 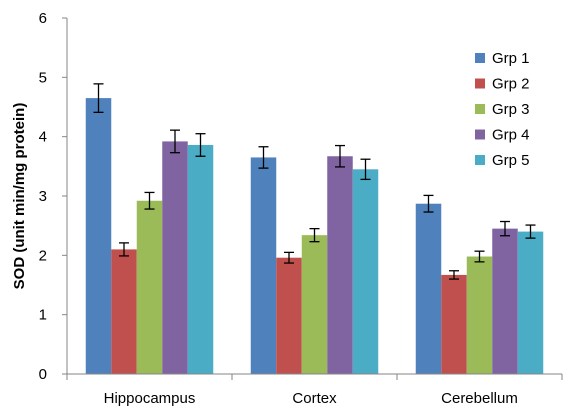 I want to click on legend-label: Grp 1, so click(x=511, y=58).